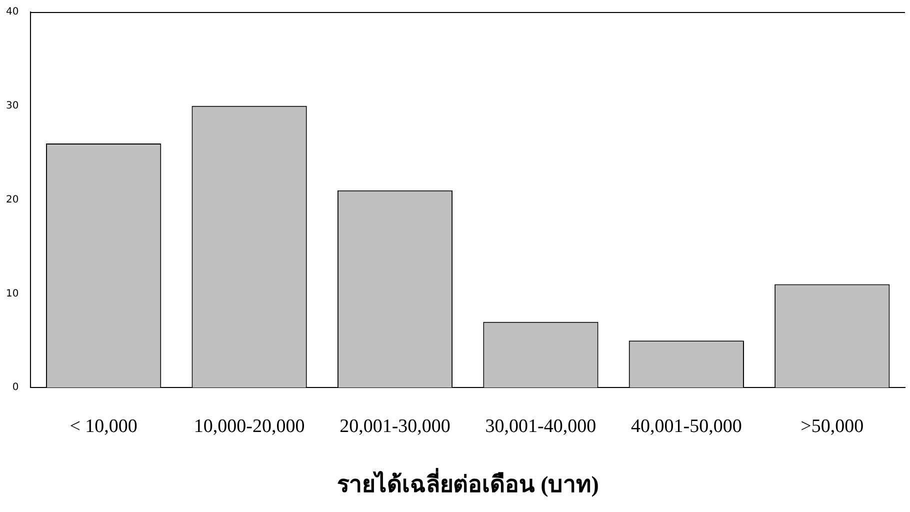 Image resolution: width=910 pixels, height=512 pixels. What do you see at coordinates (686, 426) in the screenshot?
I see `x-tick-label: 40,001-50,000` at bounding box center [686, 426].